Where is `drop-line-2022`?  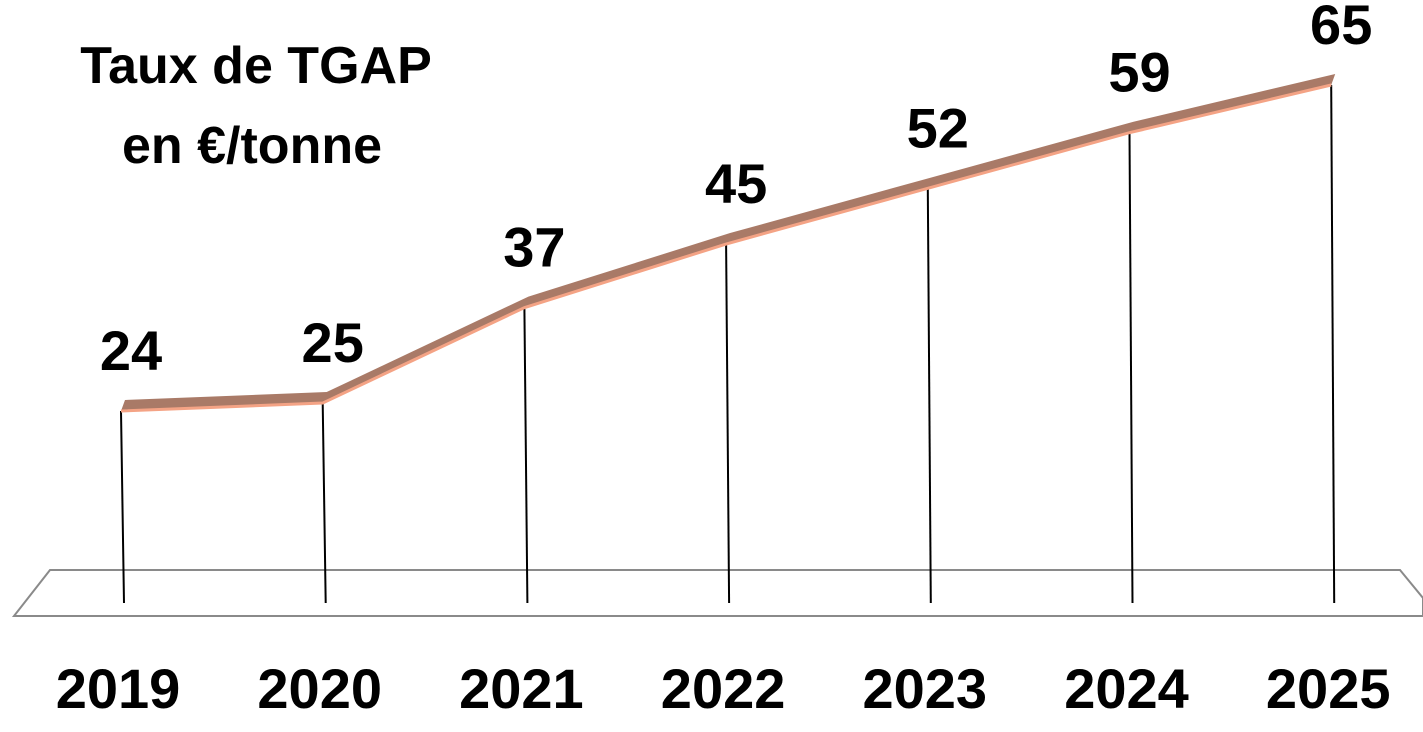
drop-line-2022 is located at coordinates (728, 424).